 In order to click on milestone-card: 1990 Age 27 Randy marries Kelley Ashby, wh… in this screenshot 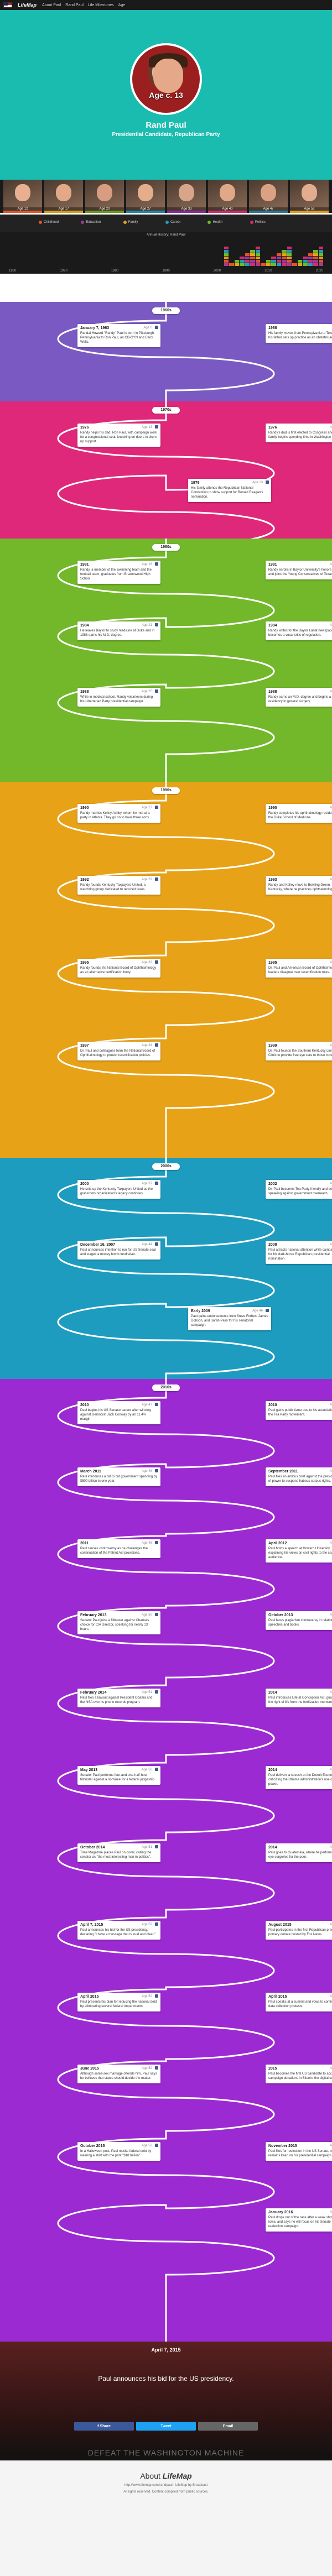, I will do `click(119, 813)`.